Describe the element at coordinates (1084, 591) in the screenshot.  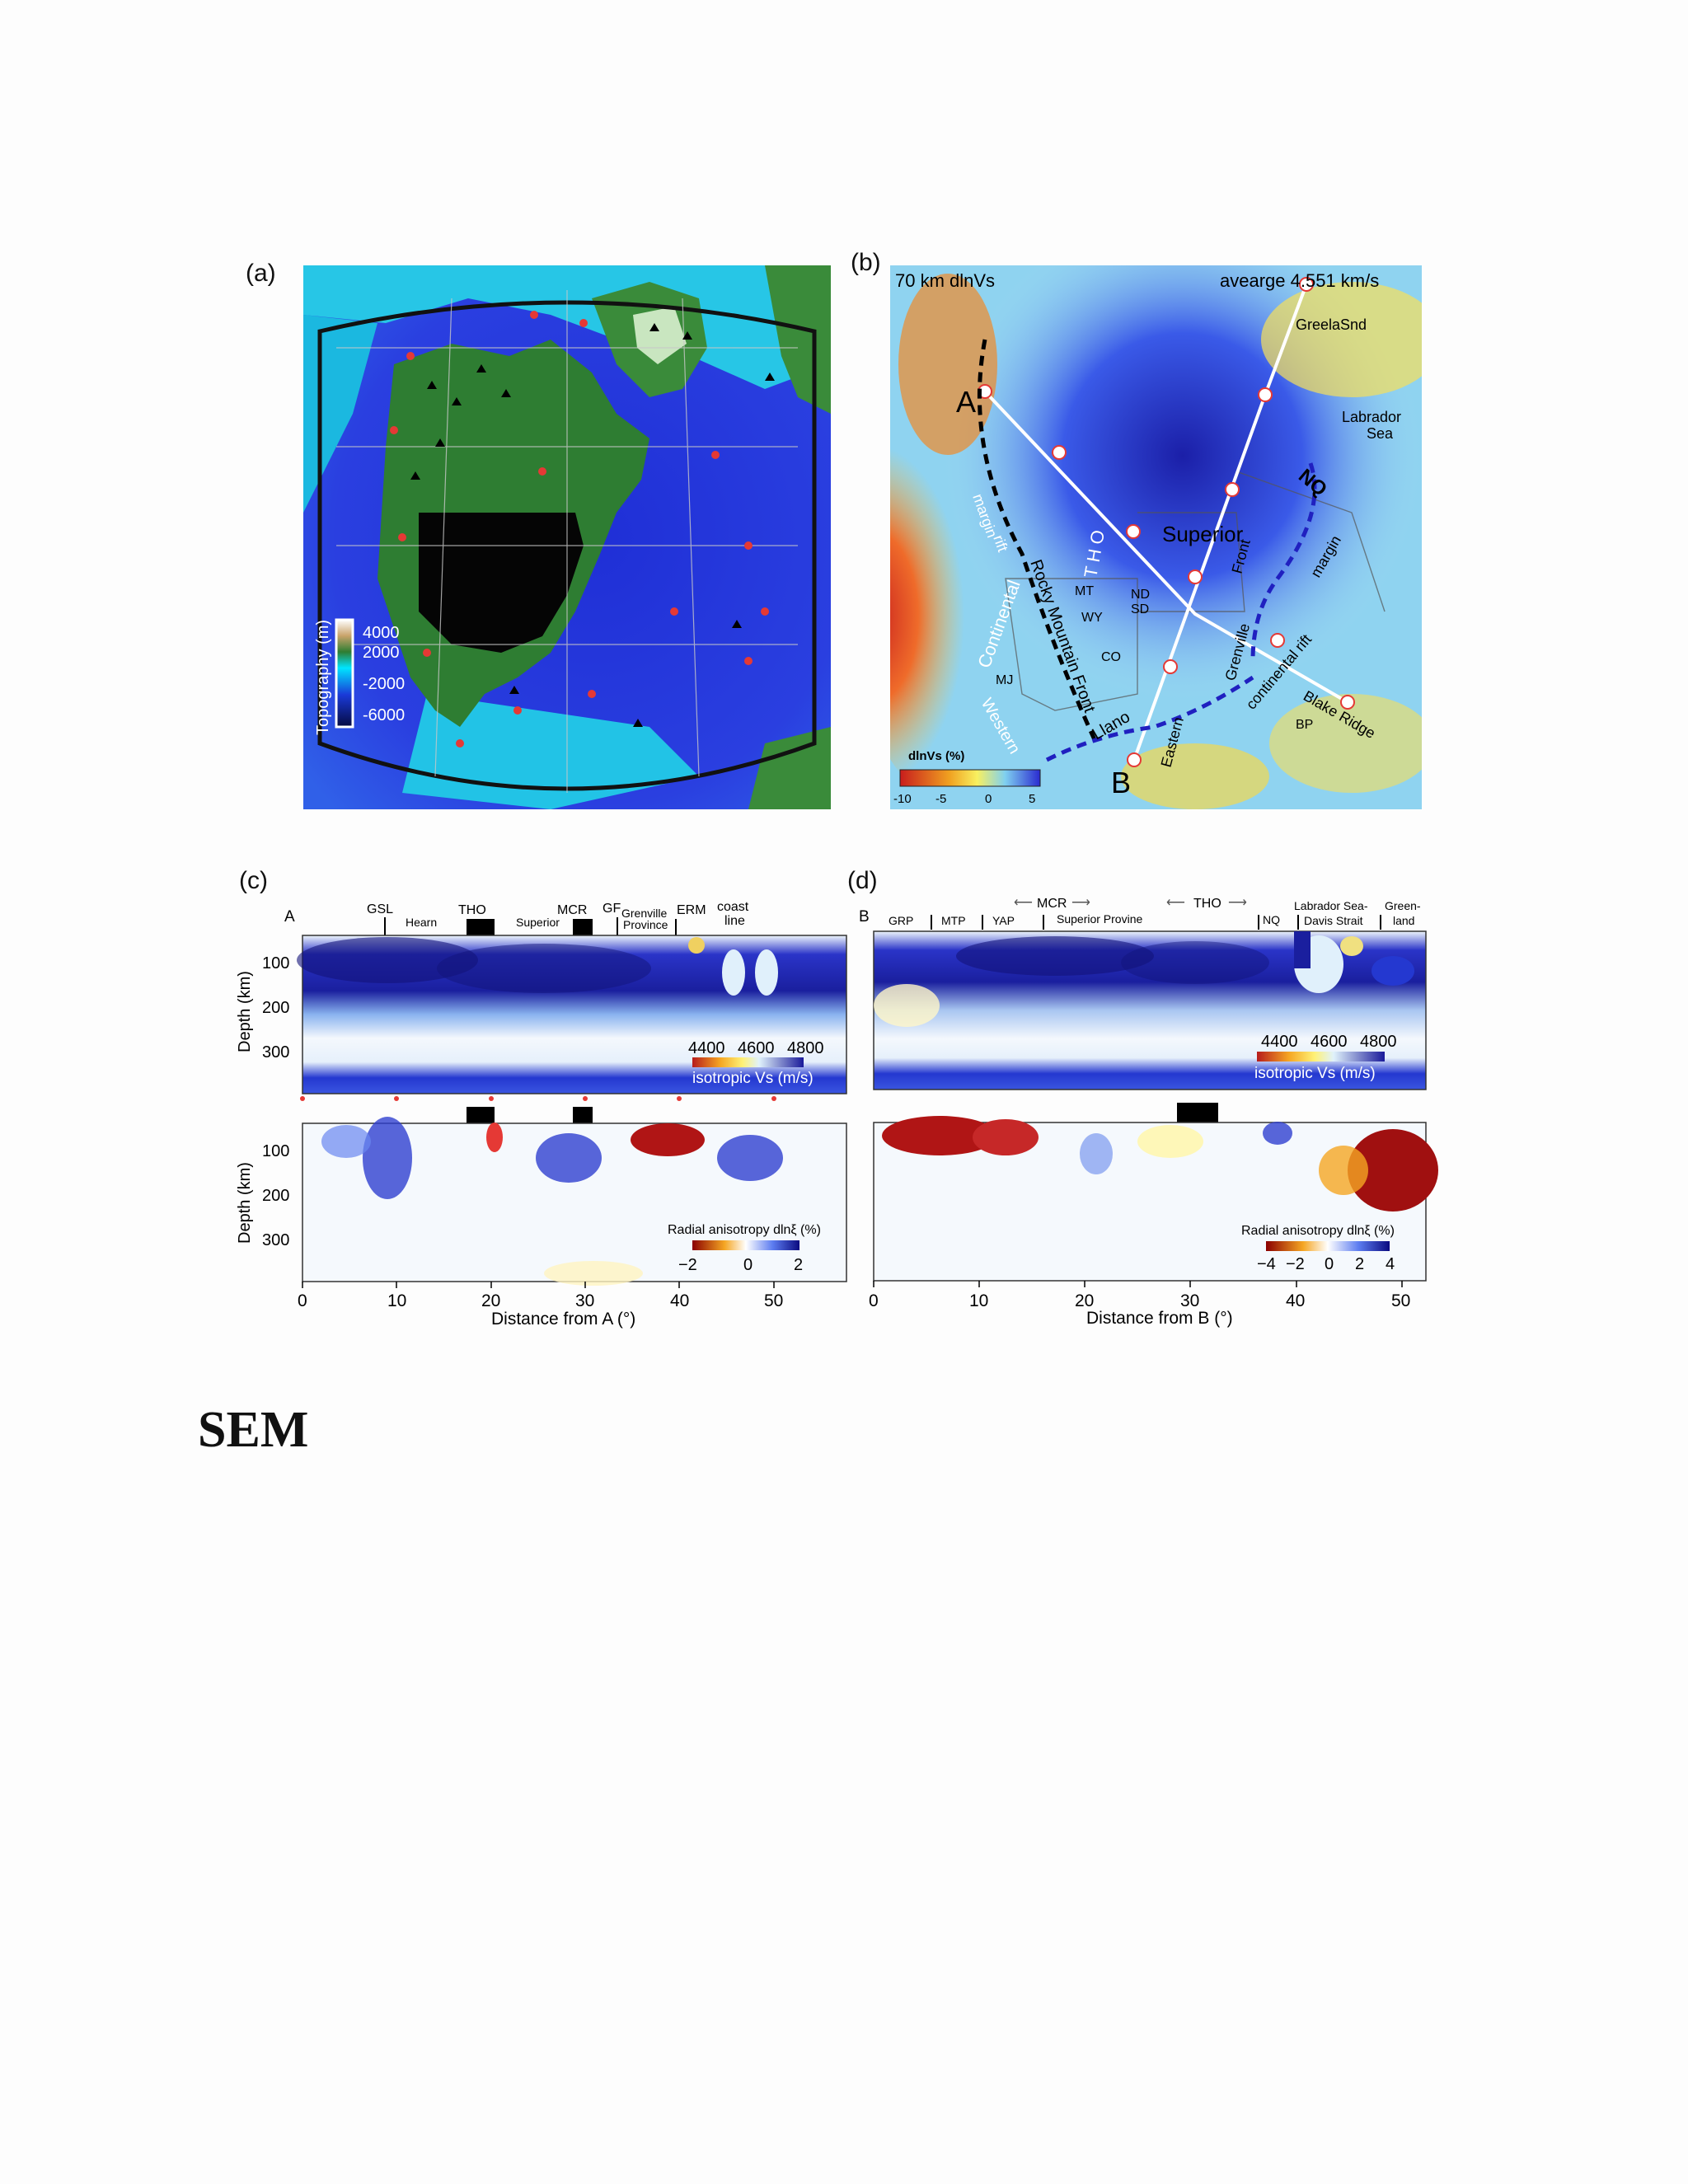
I see `panel-b-label-mt: MT` at that location.